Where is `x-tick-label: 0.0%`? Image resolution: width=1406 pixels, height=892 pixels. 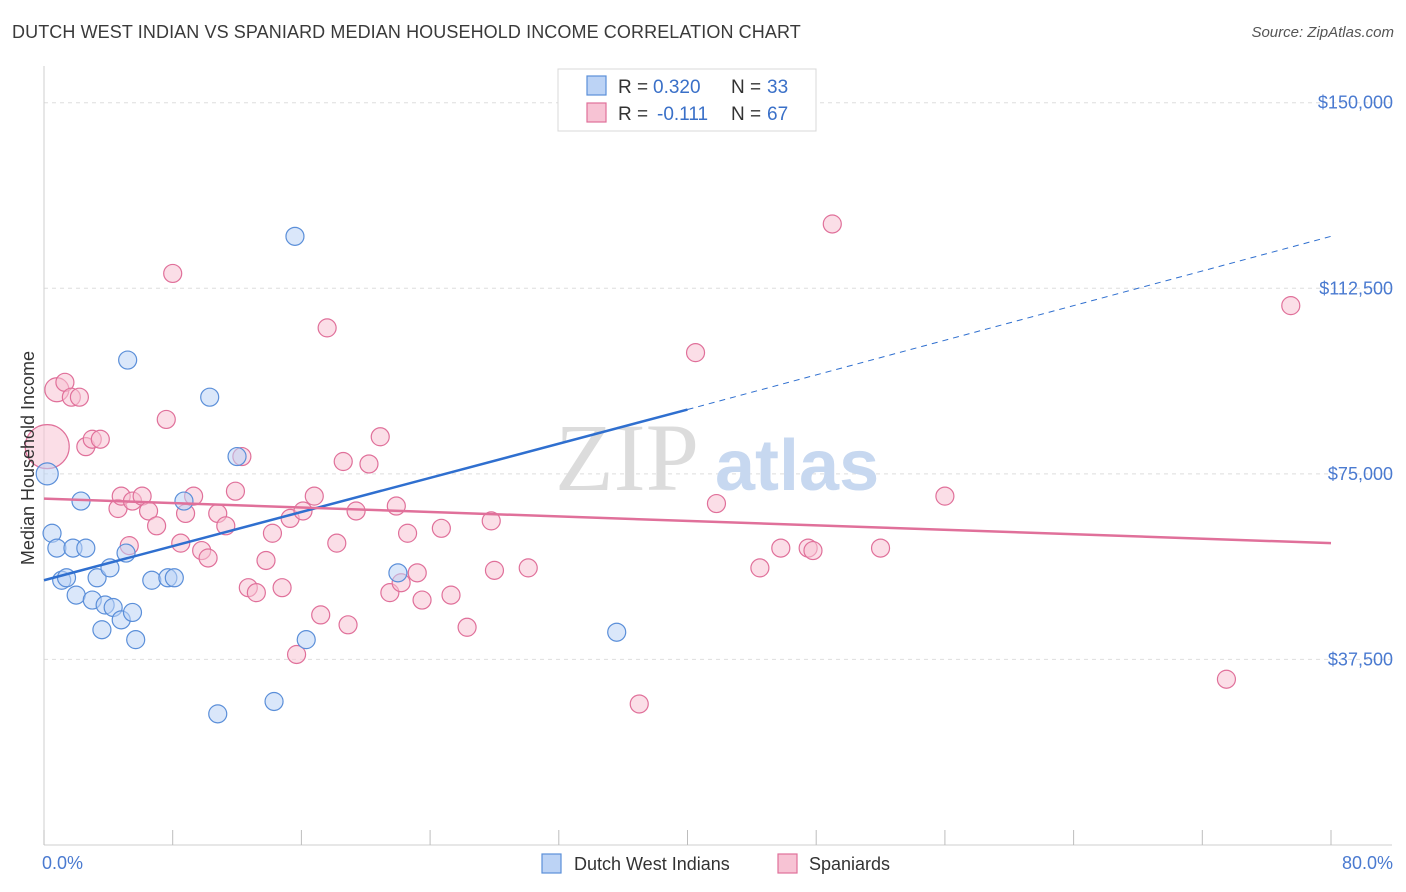
x-tick-label: 0.0% is located at coordinates (62, 863).